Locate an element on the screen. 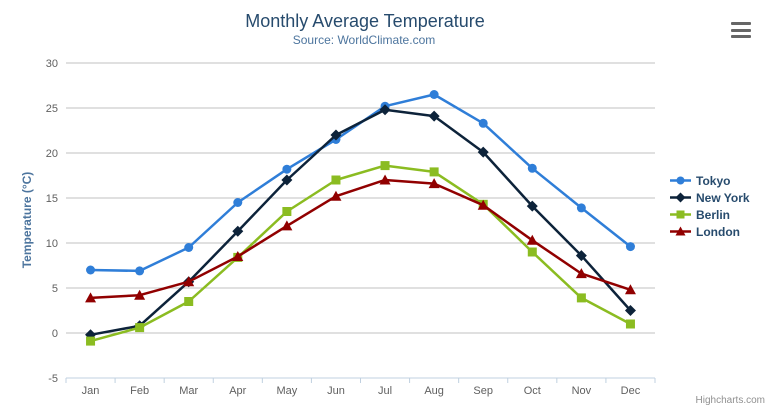 This screenshot has height=416, width=769. x-axis-tick-label: Oct is located at coordinates (532, 391).